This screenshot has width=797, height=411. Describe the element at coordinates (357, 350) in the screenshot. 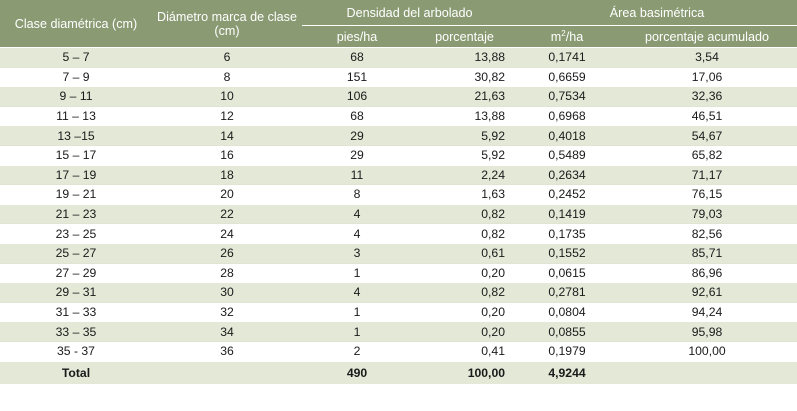

I see `cell-pies-ha: 2` at that location.